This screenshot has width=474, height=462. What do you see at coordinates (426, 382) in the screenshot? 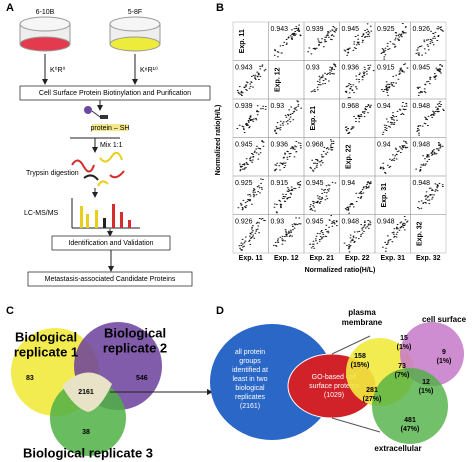
I see `region-count: 12` at bounding box center [426, 382].